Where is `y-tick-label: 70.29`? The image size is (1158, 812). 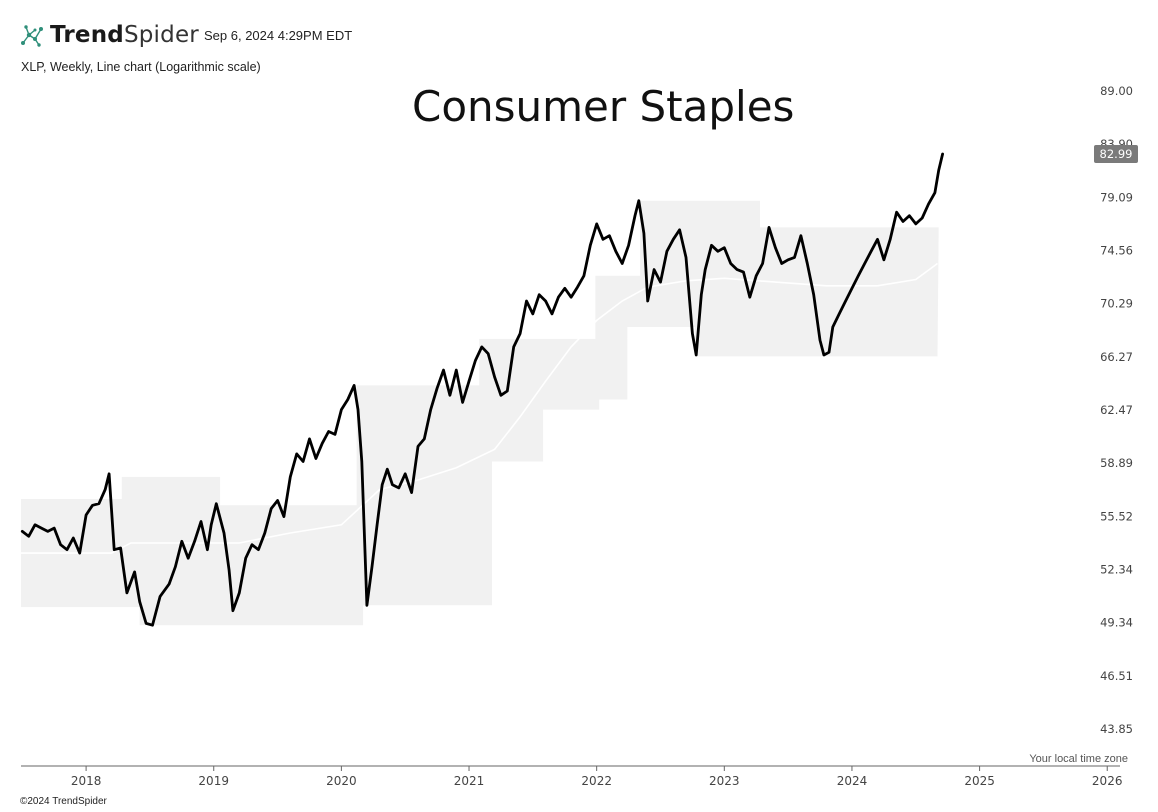
y-tick-label: 70.29 is located at coordinates (1116, 304).